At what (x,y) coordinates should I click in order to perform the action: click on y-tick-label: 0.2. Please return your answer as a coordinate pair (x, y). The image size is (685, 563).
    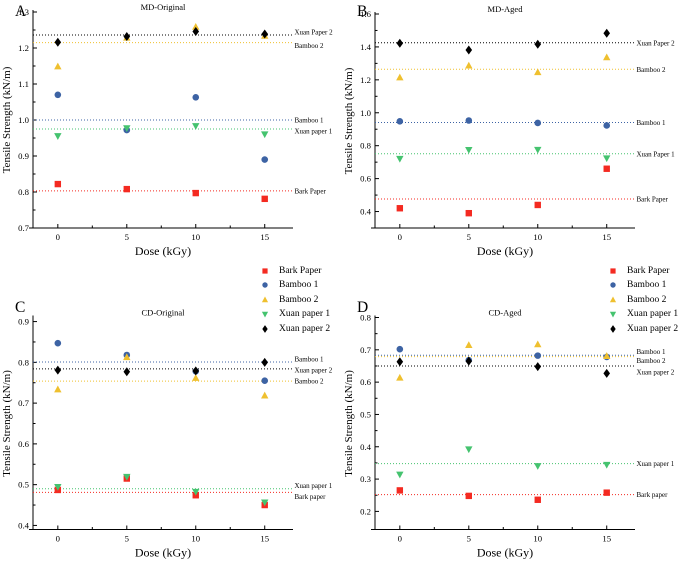
    Looking at the image, I should click on (365, 511).